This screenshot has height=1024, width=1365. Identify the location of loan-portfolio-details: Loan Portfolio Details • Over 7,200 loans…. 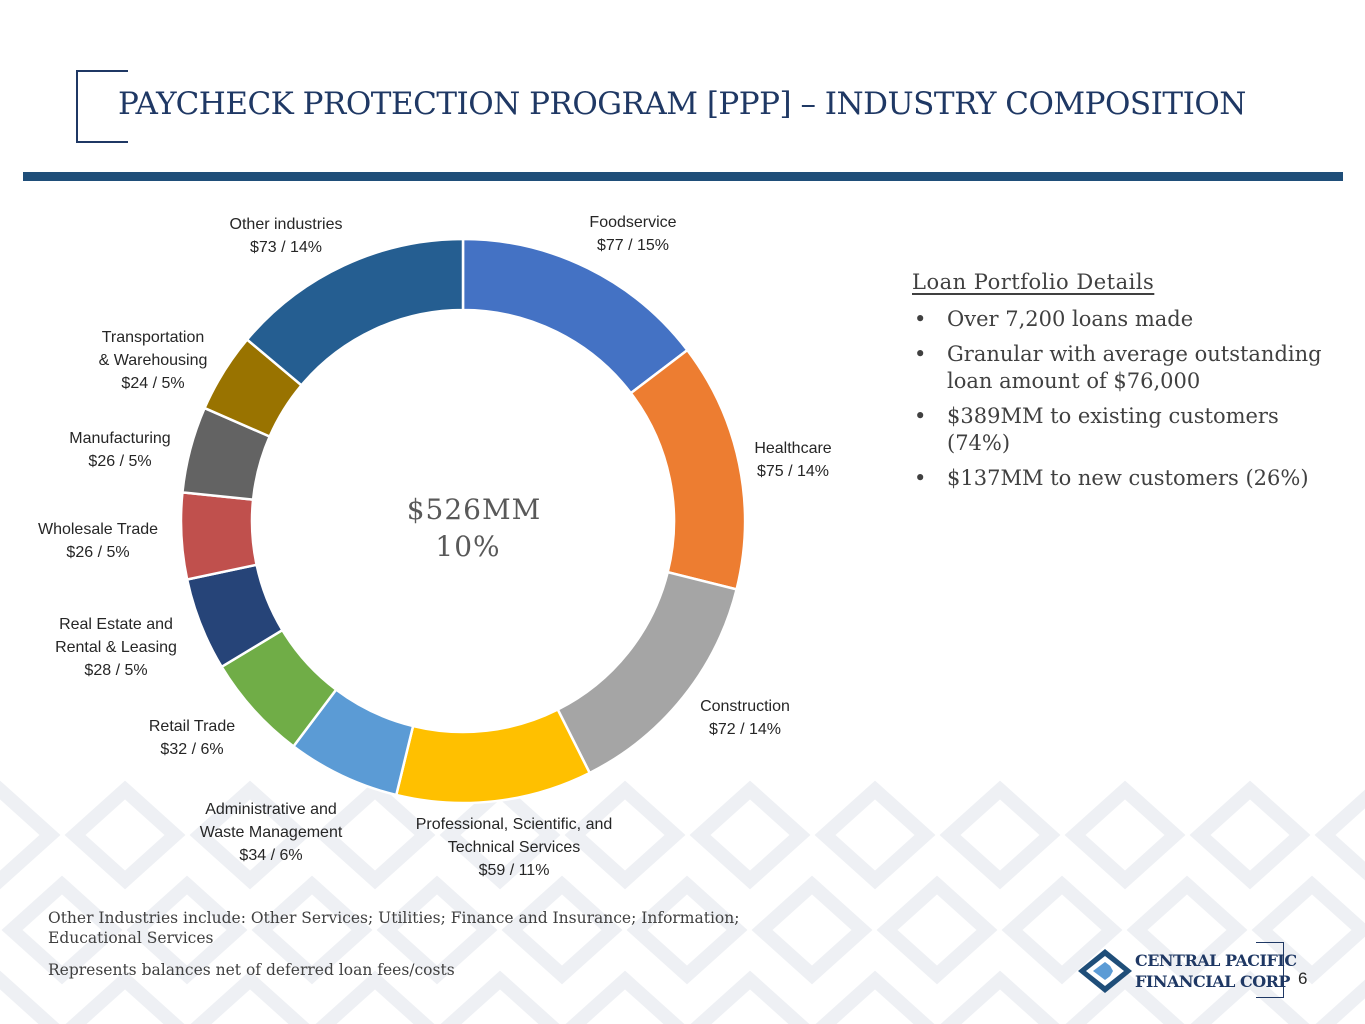
(1122, 385).